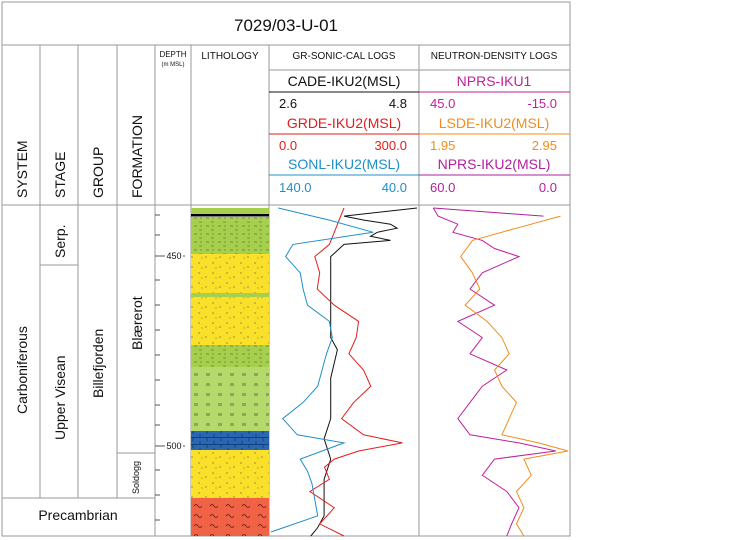 The width and height of the screenshot is (752, 540). I want to click on log-curve-cade-iku2-msl, so click(364, 372).